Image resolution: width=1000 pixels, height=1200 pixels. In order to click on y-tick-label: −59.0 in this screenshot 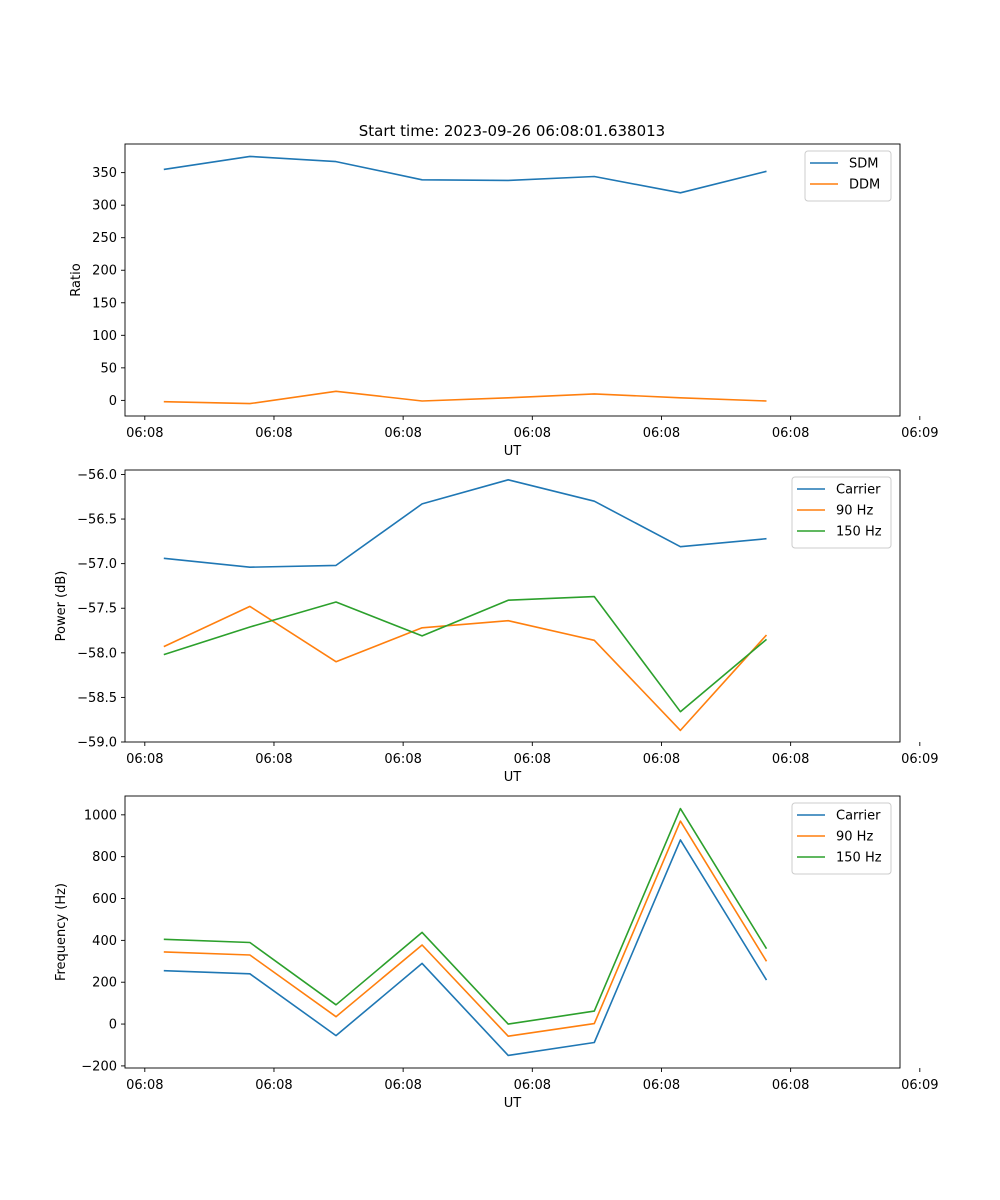, I will do `click(97, 743)`.